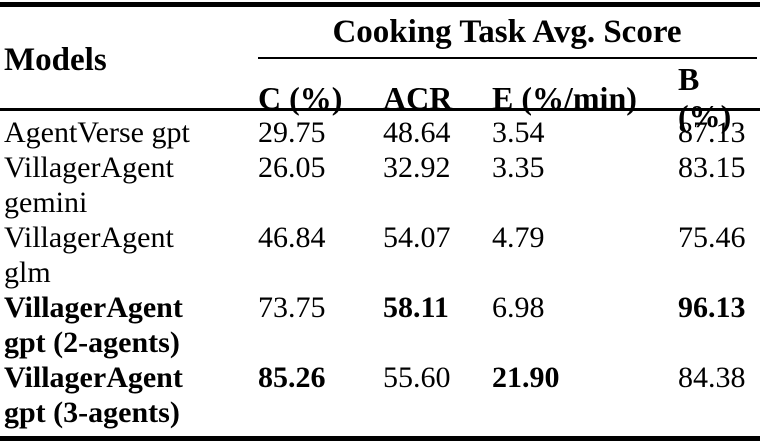 Image resolution: width=760 pixels, height=447 pixels. I want to click on model-name: VillagerAgent gpt (3-agents), so click(127, 395).